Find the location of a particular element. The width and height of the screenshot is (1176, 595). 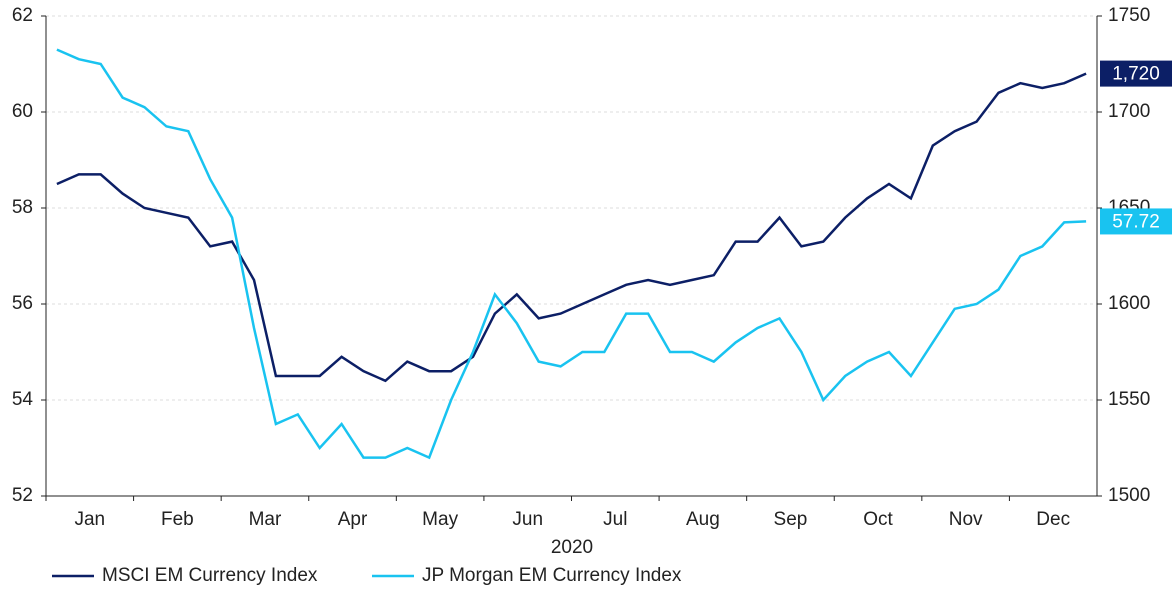

x-tick-label: Feb is located at coordinates (177, 519).